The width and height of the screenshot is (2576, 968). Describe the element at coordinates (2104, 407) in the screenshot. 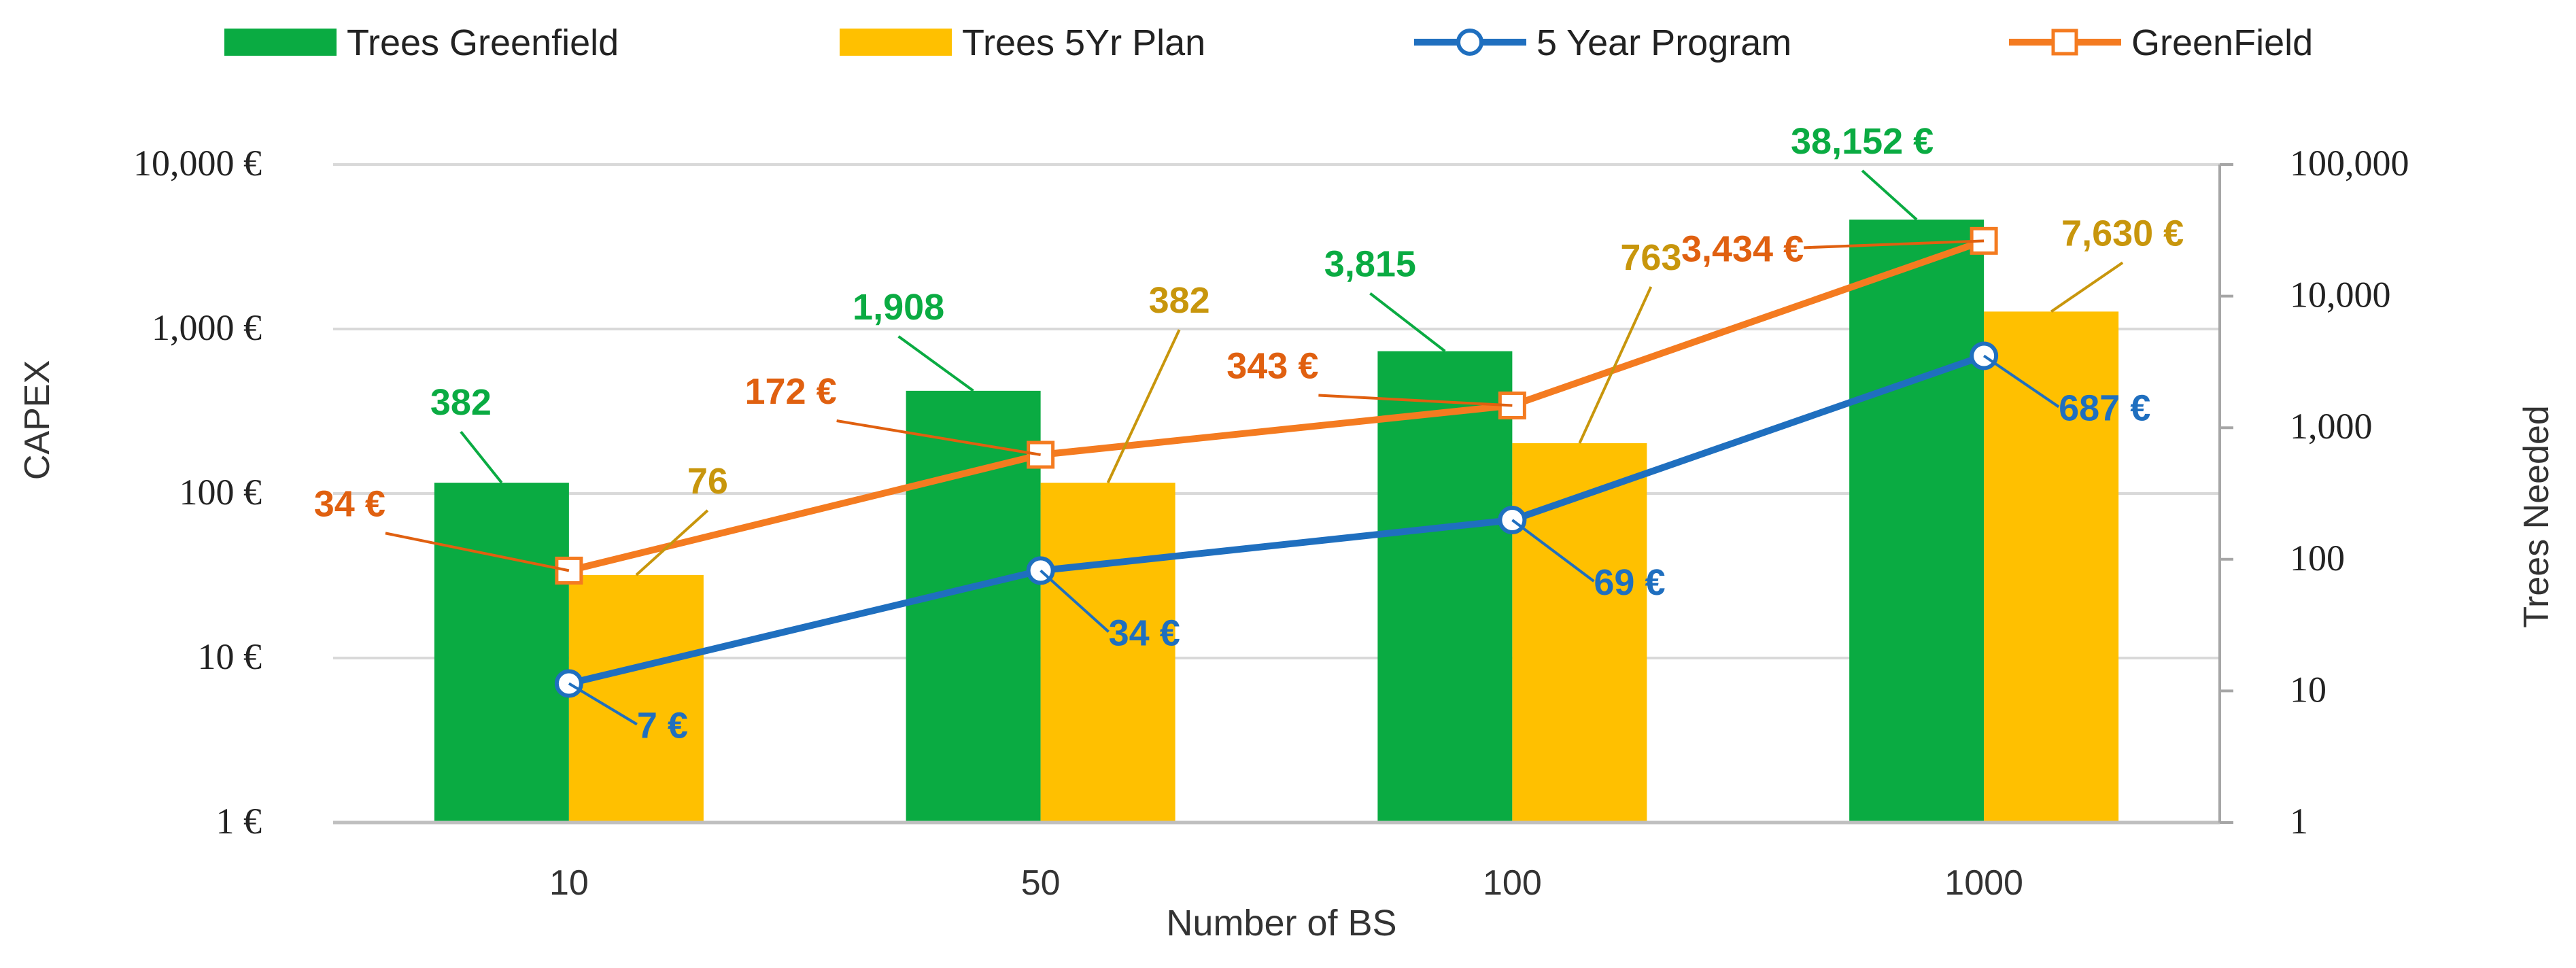

I see `data-label-5-year-program: 687 €` at that location.